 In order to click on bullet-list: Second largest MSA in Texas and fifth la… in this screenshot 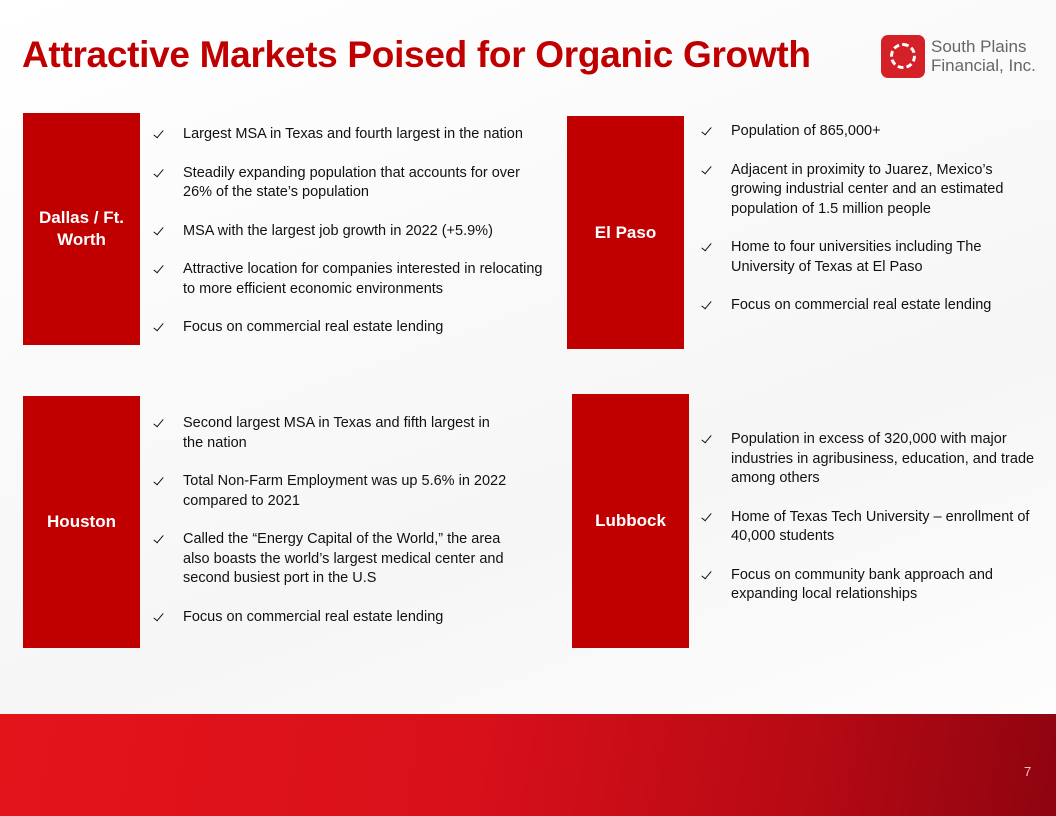, I will do `click(348, 530)`.